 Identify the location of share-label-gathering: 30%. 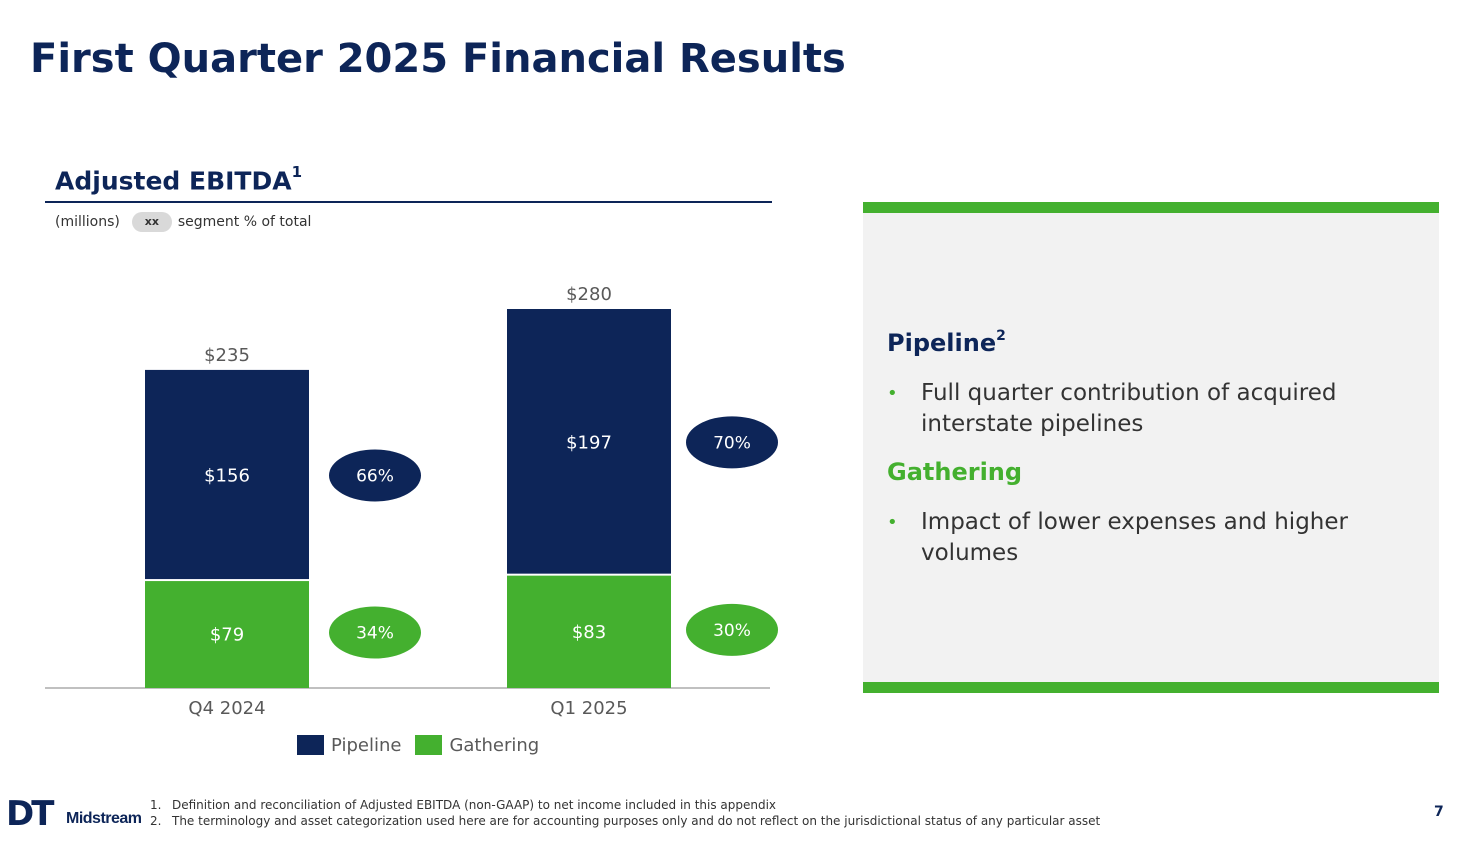
(732, 631).